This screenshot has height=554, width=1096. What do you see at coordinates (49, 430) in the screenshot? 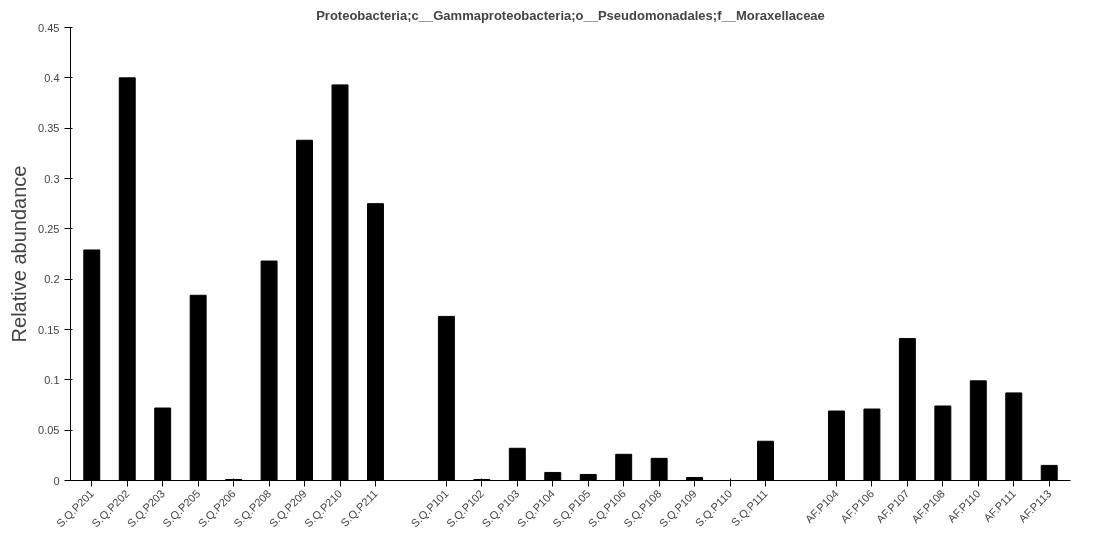
I see `y-tick-label: 0.05` at bounding box center [49, 430].